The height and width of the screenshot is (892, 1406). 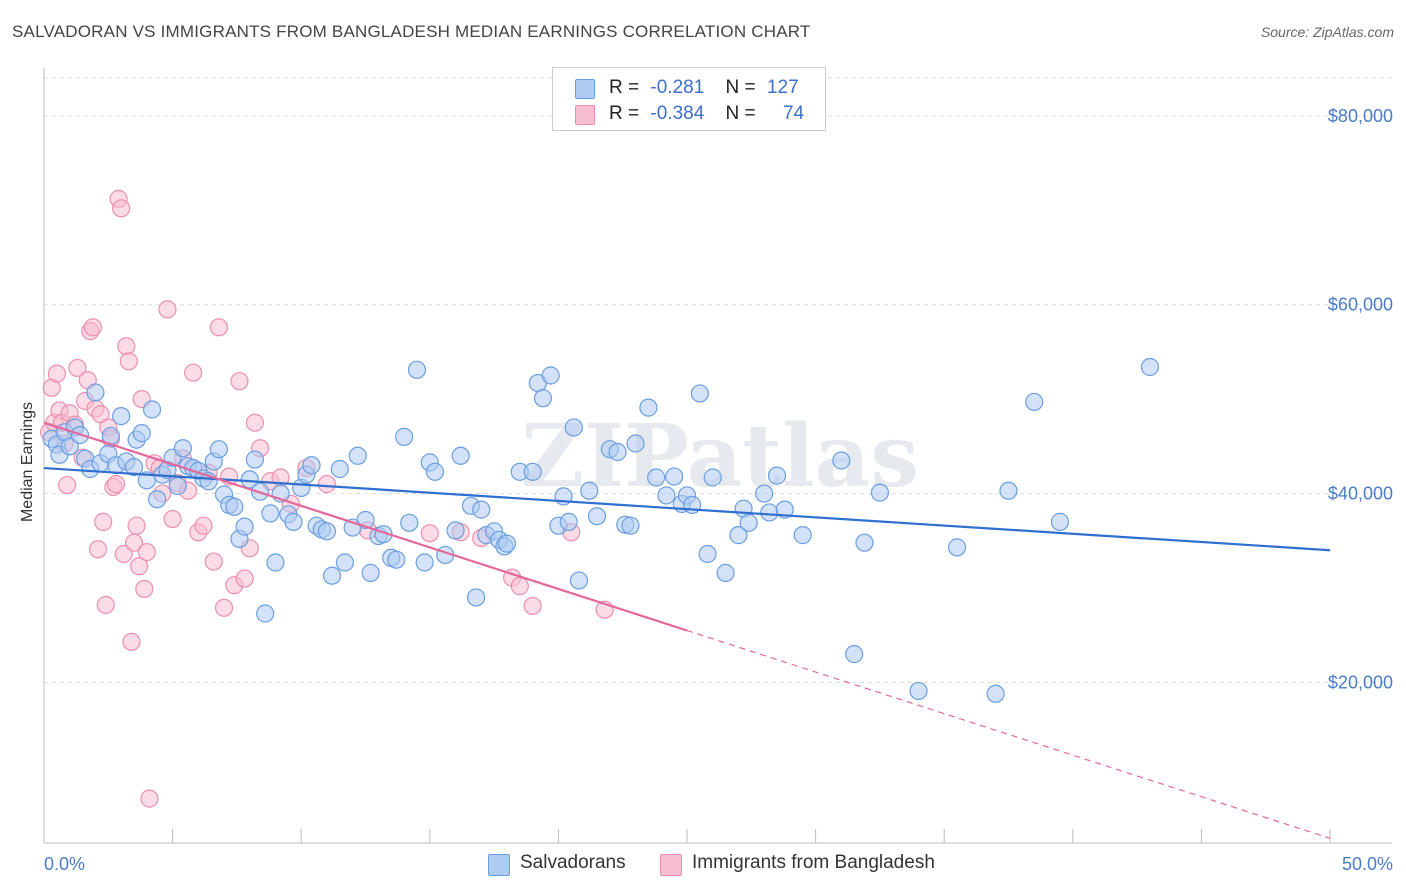 What do you see at coordinates (813, 862) in the screenshot?
I see `bottom-legend-label: Immigrants from Bangladesh` at bounding box center [813, 862].